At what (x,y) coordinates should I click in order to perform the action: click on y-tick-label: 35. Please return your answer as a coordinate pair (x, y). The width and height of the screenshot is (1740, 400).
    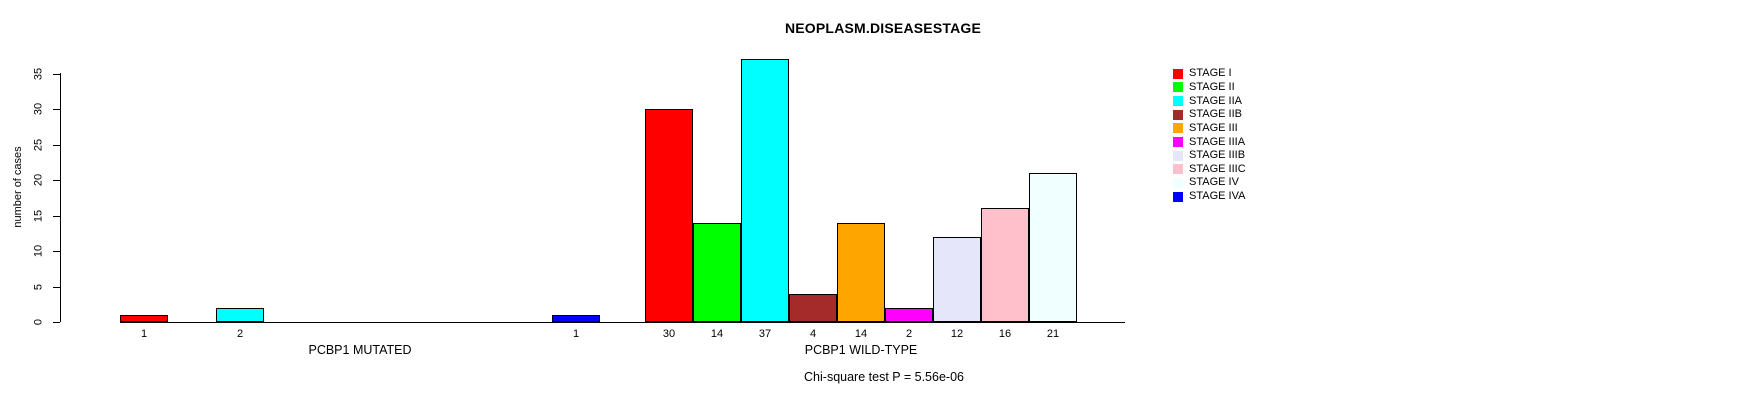
    Looking at the image, I should click on (38, 73).